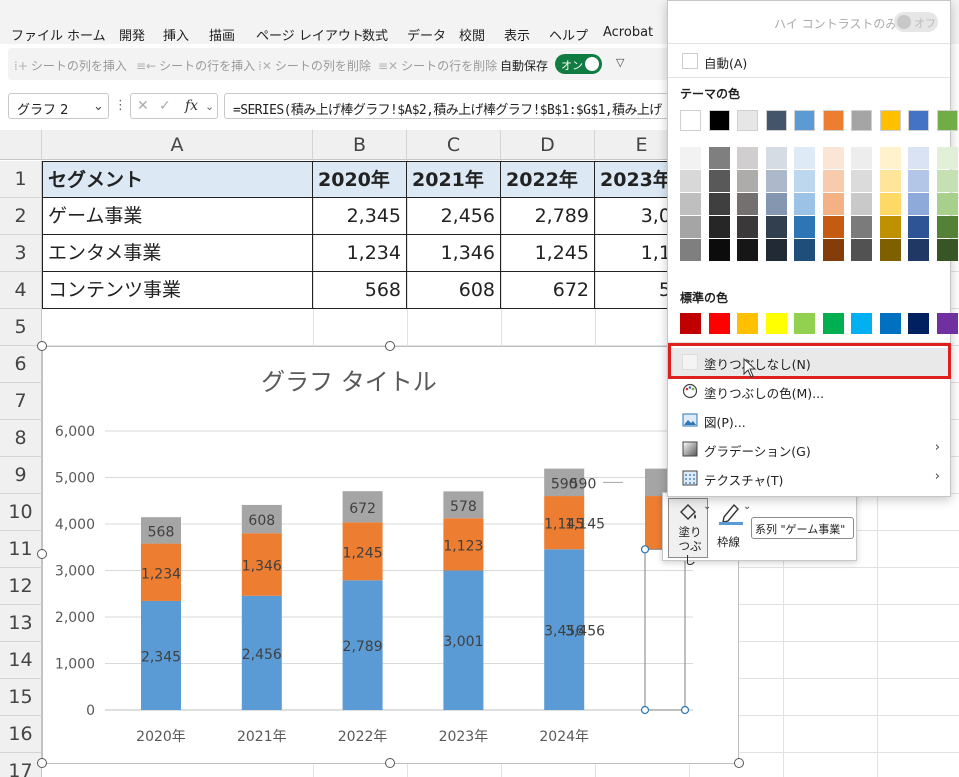  What do you see at coordinates (21, 549) in the screenshot?
I see `row-header-11: 11` at bounding box center [21, 549].